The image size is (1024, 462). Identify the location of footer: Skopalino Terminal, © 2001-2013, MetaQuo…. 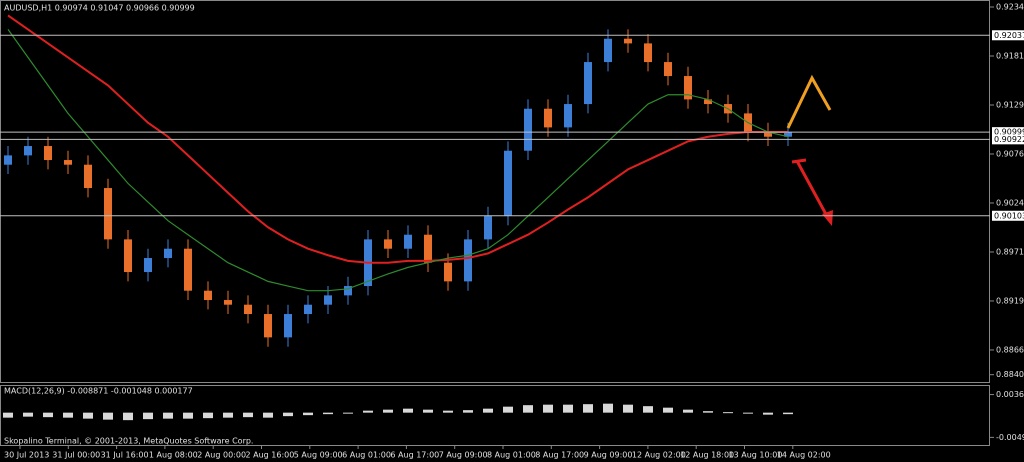
(128, 441).